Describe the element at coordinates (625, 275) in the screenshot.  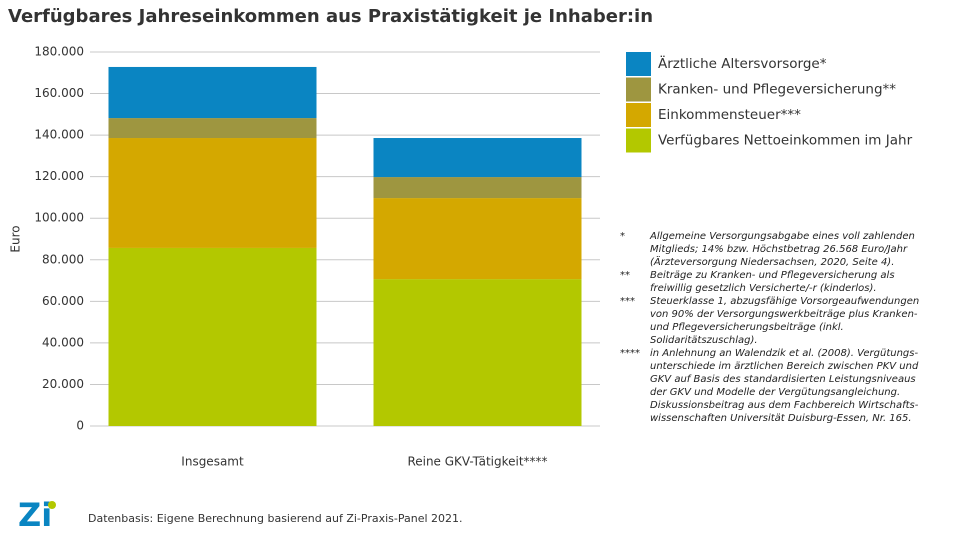
I see `footnote-marker: **` at that location.